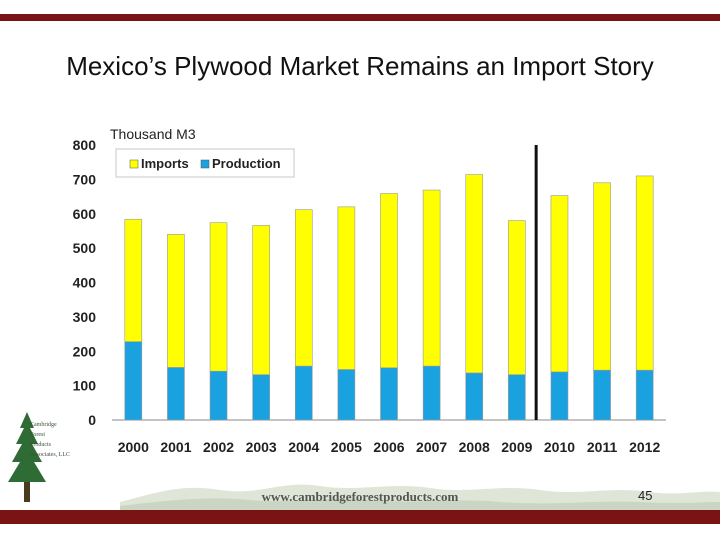 The width and height of the screenshot is (720, 540). Describe the element at coordinates (133, 447) in the screenshot. I see `x-tick-label-2000: 2000` at that location.